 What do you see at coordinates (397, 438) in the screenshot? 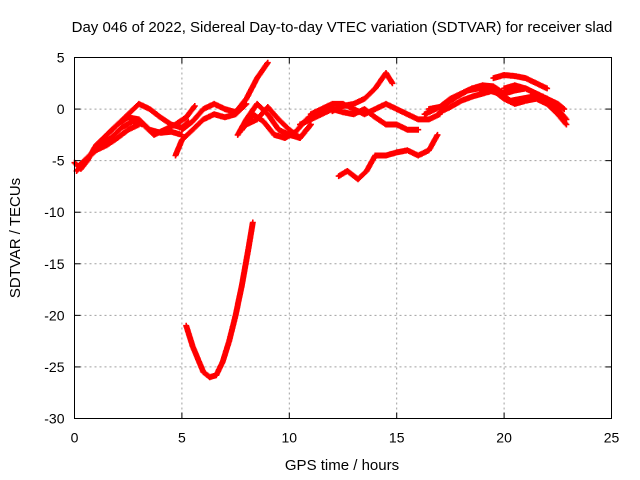
I see `x-tick-label: 15` at bounding box center [397, 438].